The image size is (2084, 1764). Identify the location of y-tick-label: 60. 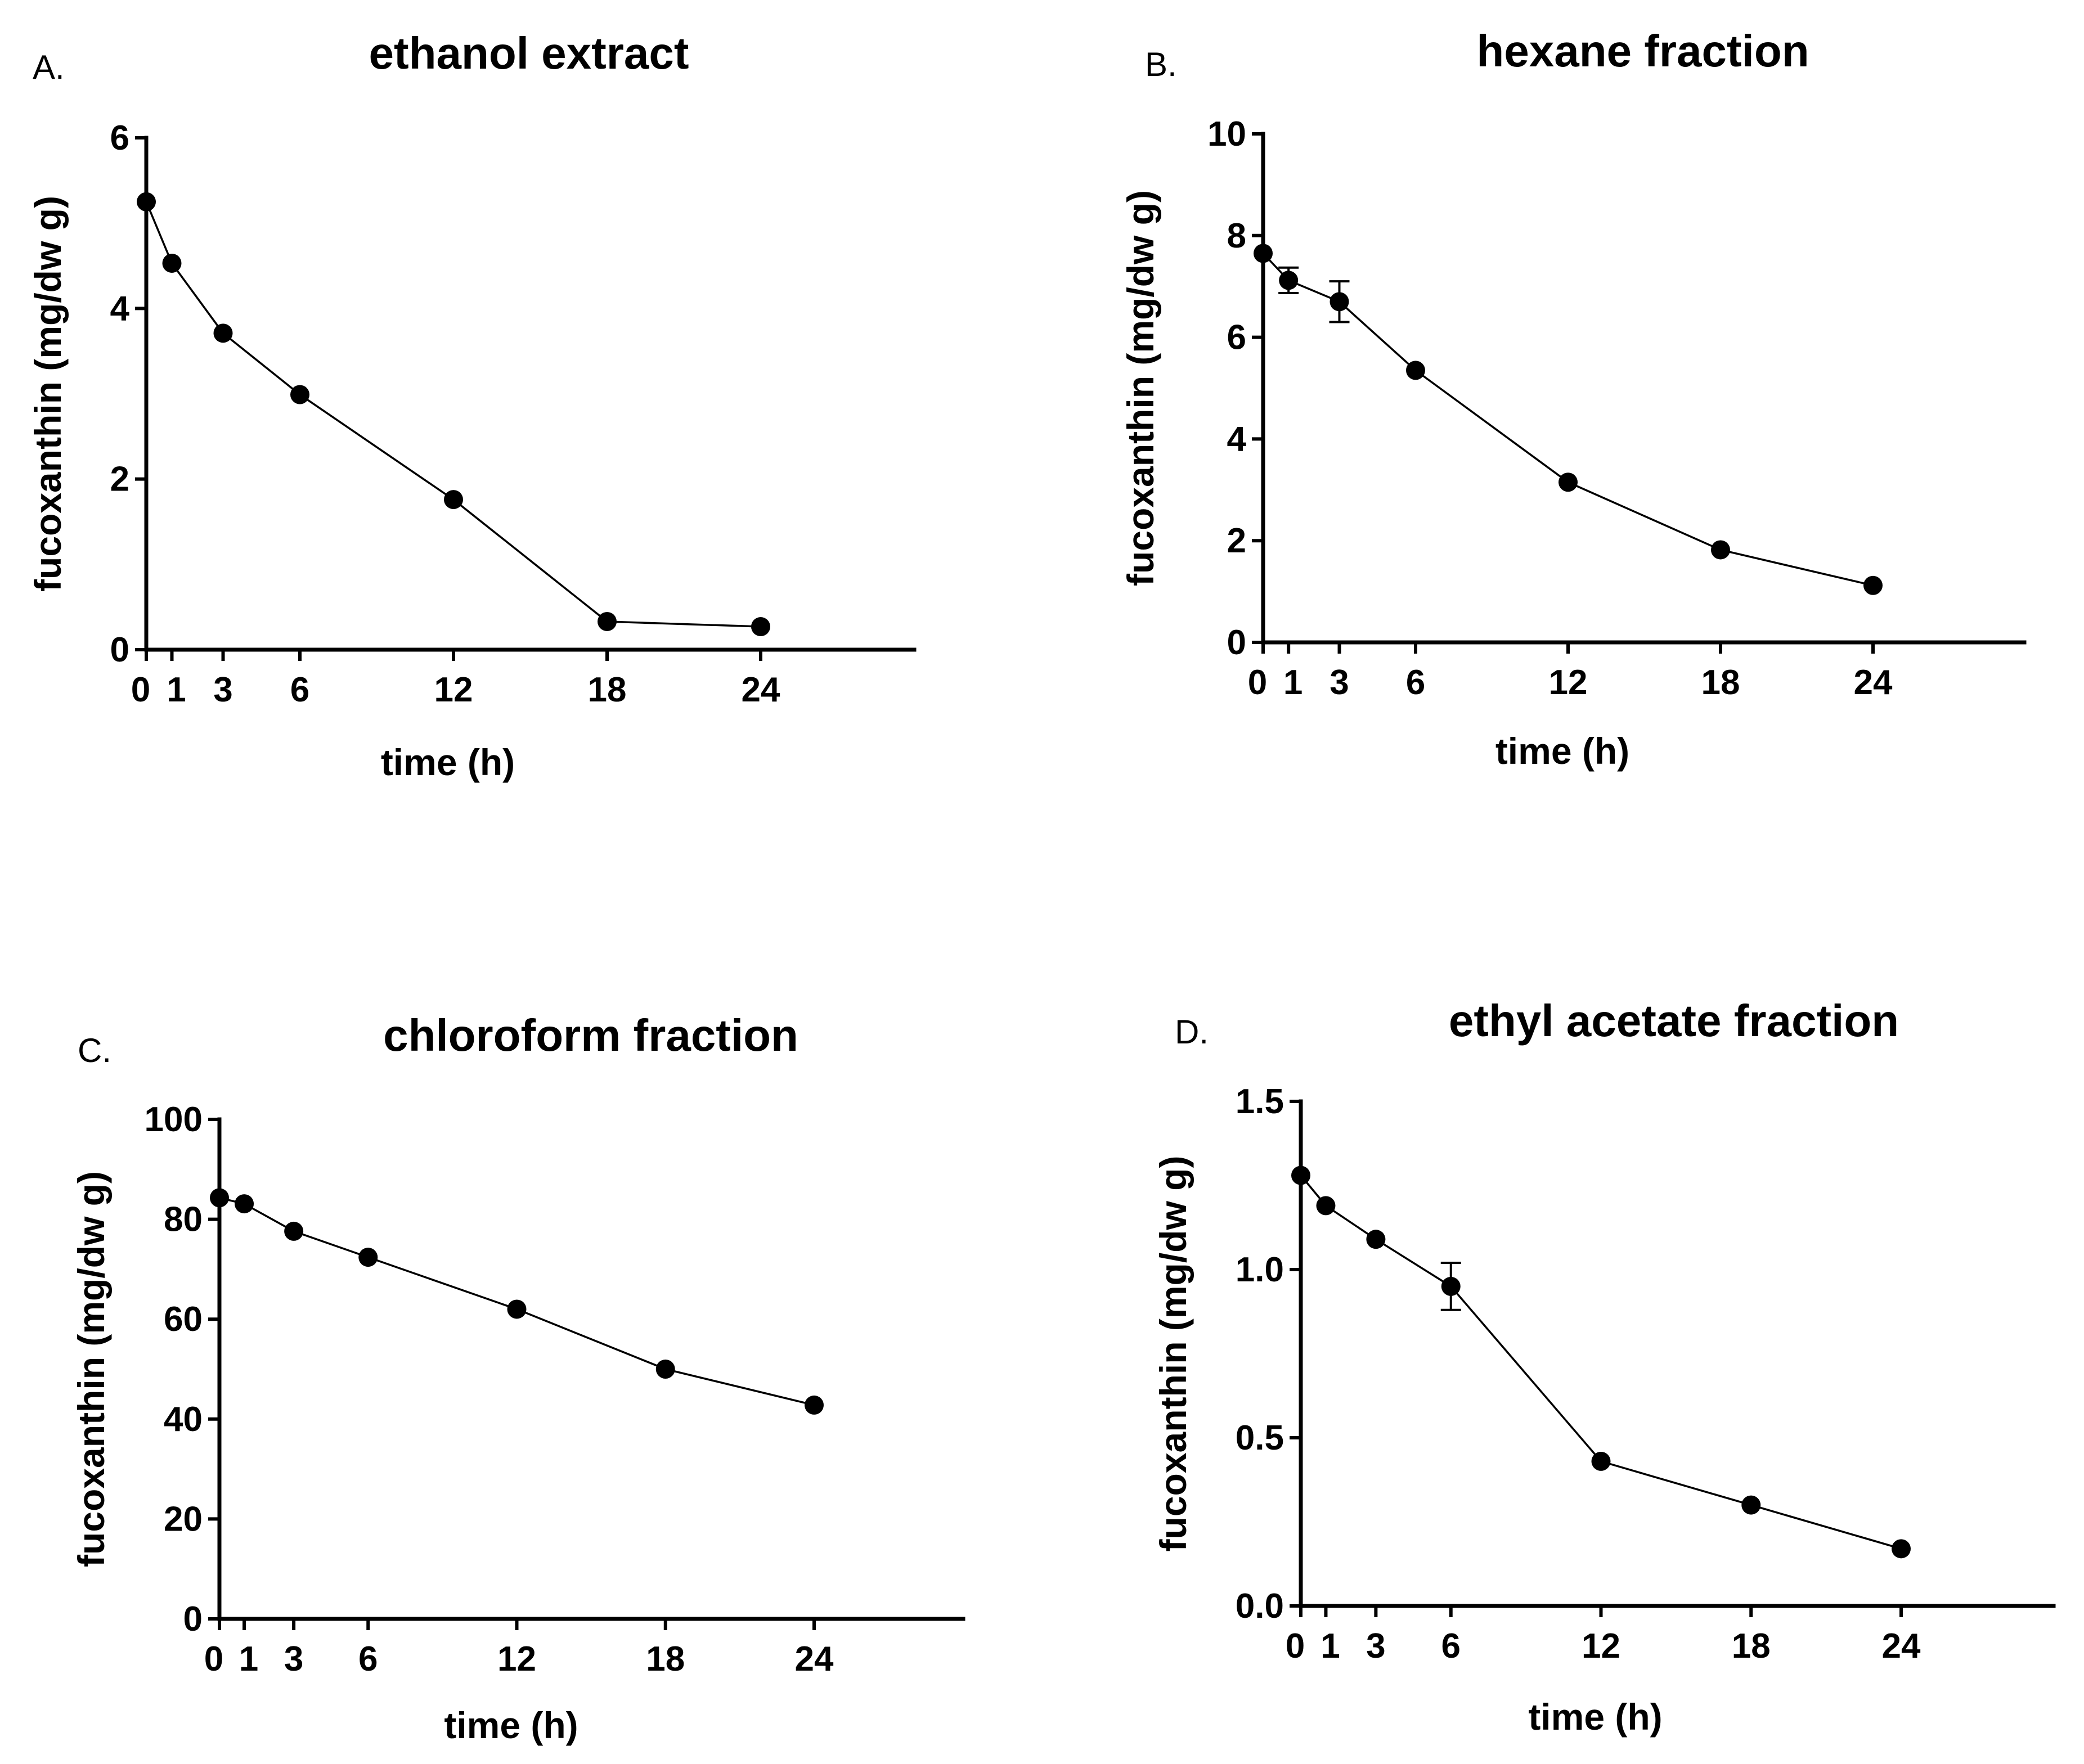
(183, 1319).